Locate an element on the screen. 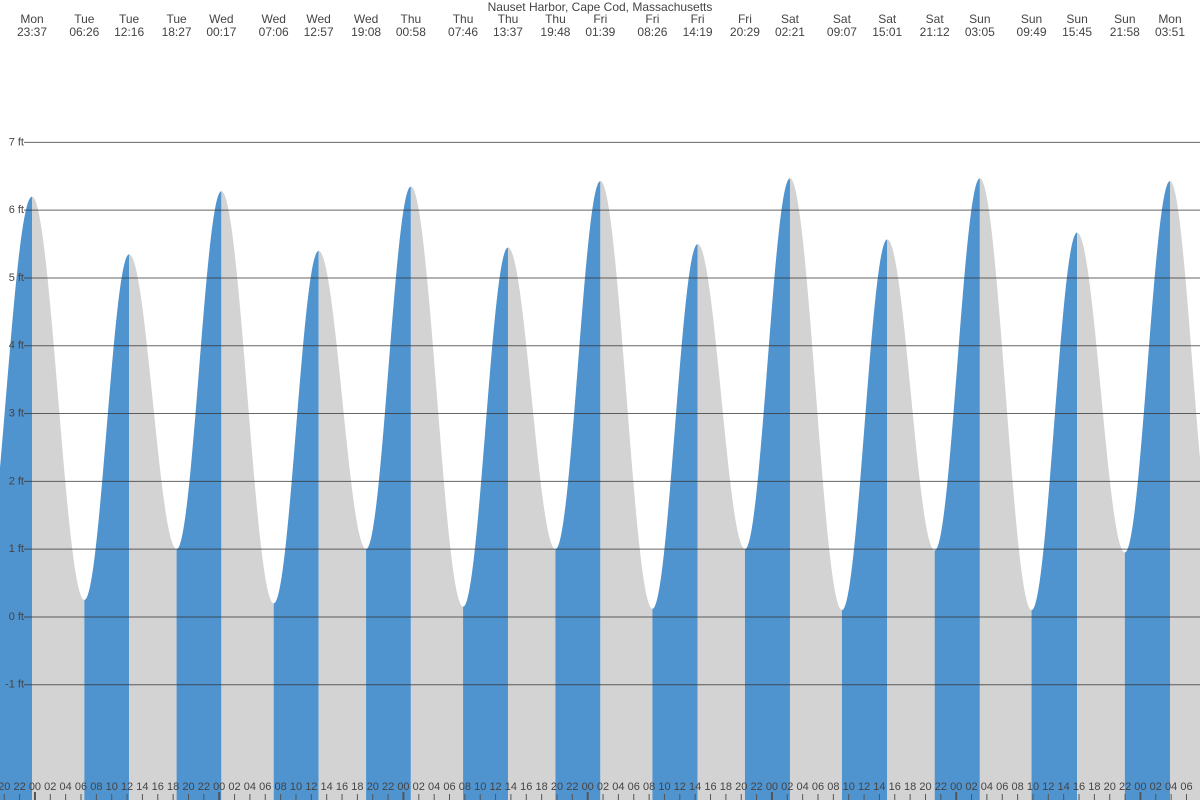 This screenshot has width=1200, height=800. extreme-time: 09:07 is located at coordinates (842, 32).